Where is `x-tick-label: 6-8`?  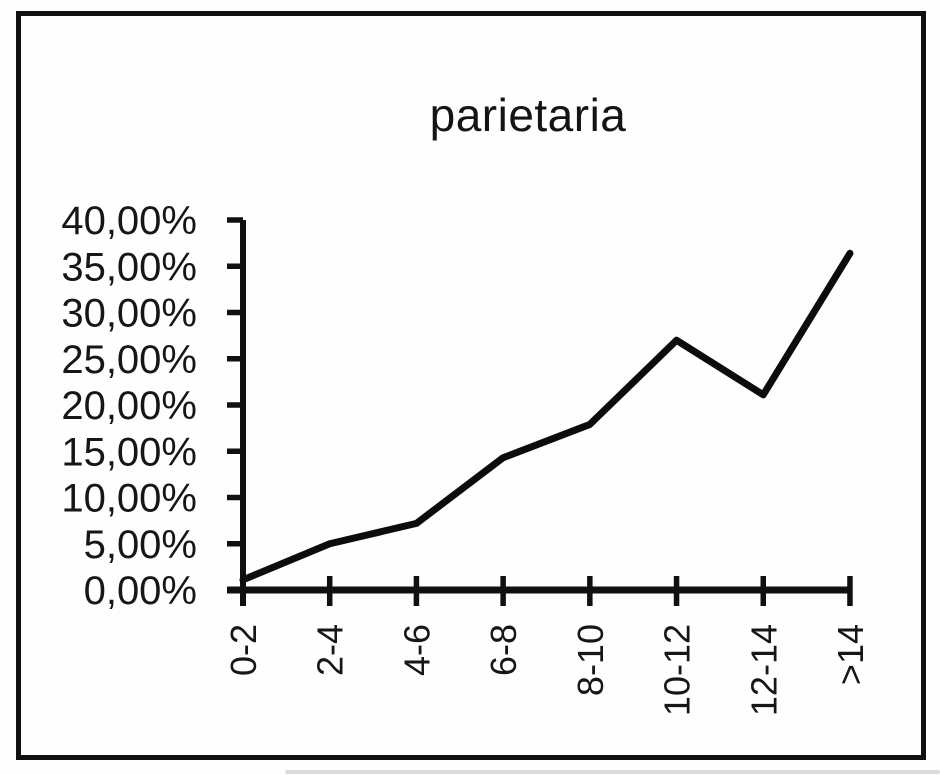
x-tick-label: 6-8 is located at coordinates (503, 650).